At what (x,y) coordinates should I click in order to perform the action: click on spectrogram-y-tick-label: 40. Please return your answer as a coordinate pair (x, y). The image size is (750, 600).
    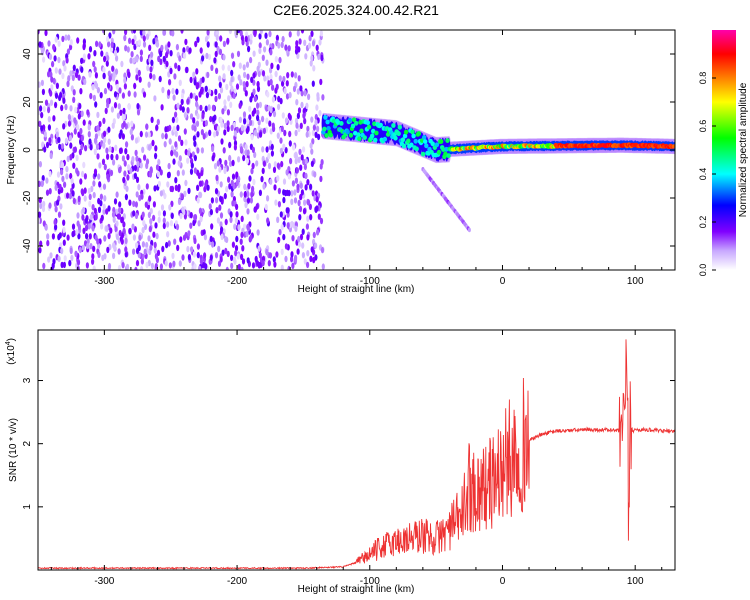
    Looking at the image, I should click on (27, 54).